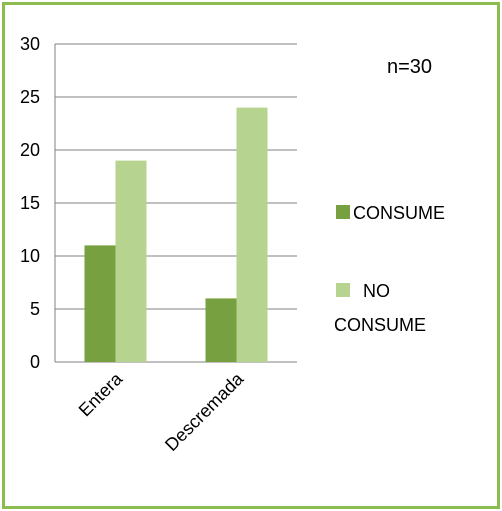 The height and width of the screenshot is (511, 502). I want to click on x-category-label-descremada: Descremada, so click(204, 411).